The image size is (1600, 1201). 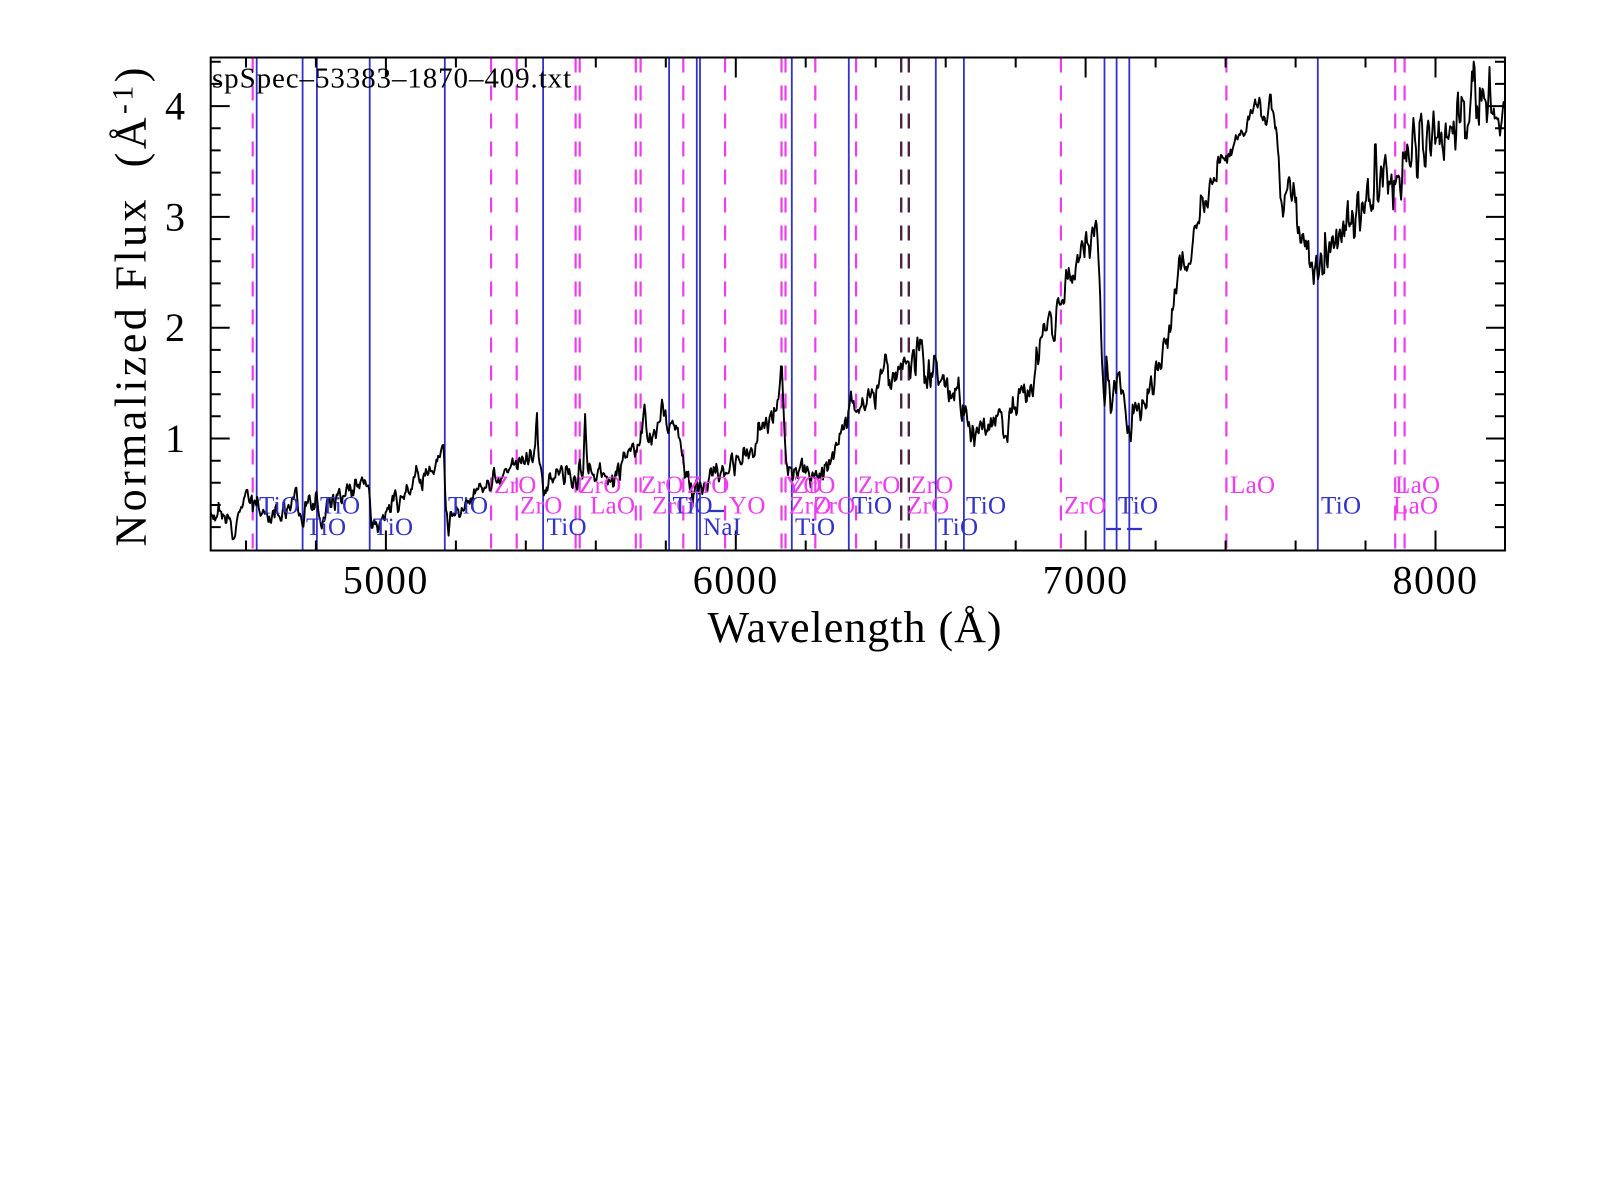 I want to click on svg-text: 8000, so click(x=1436, y=580).